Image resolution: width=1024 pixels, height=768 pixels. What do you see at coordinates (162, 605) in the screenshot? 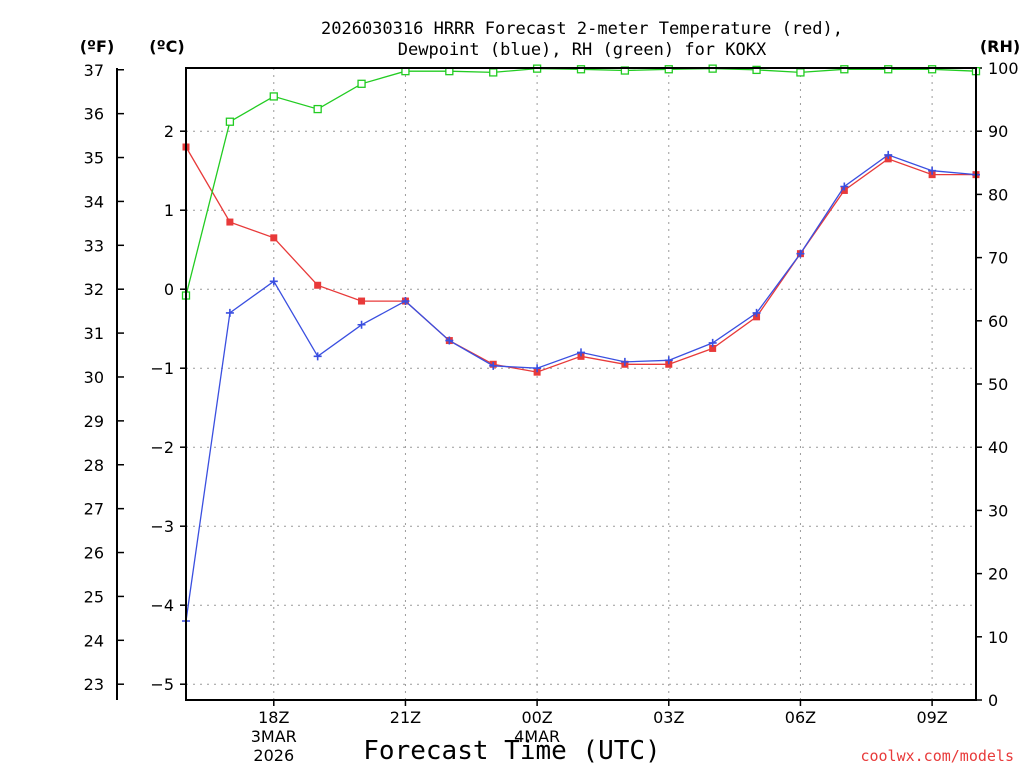
I see `celsius-tick-label: −4` at bounding box center [162, 605].